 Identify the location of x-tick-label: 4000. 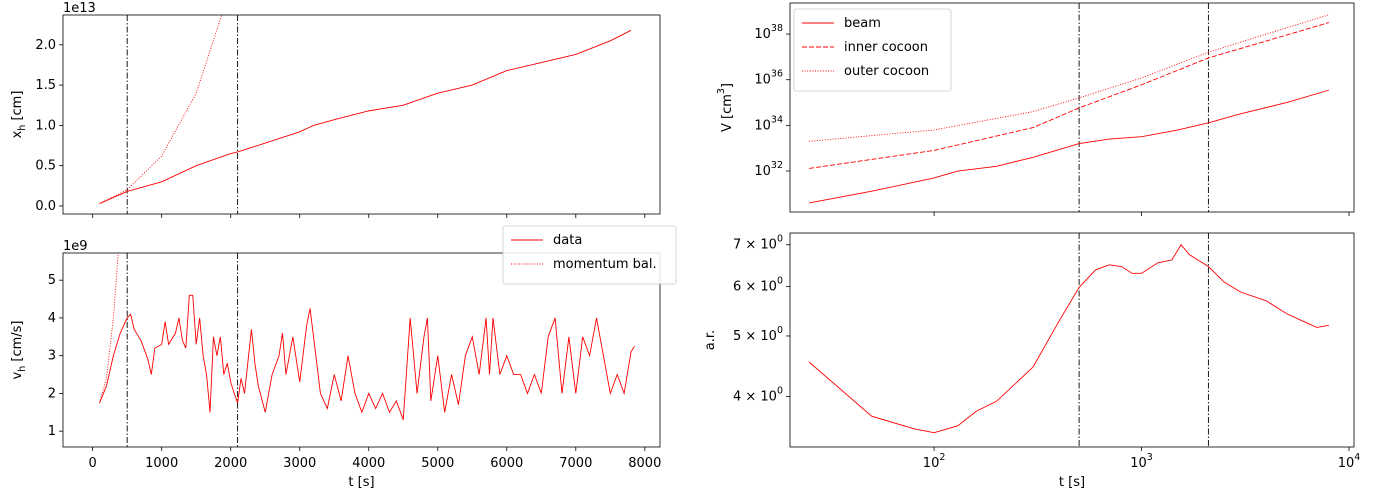
(368, 463).